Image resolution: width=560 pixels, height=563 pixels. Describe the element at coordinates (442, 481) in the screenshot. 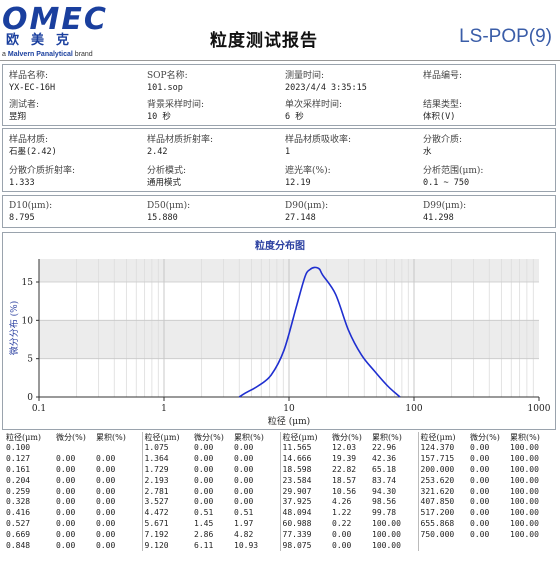

I see `size-cell: 253.620` at that location.